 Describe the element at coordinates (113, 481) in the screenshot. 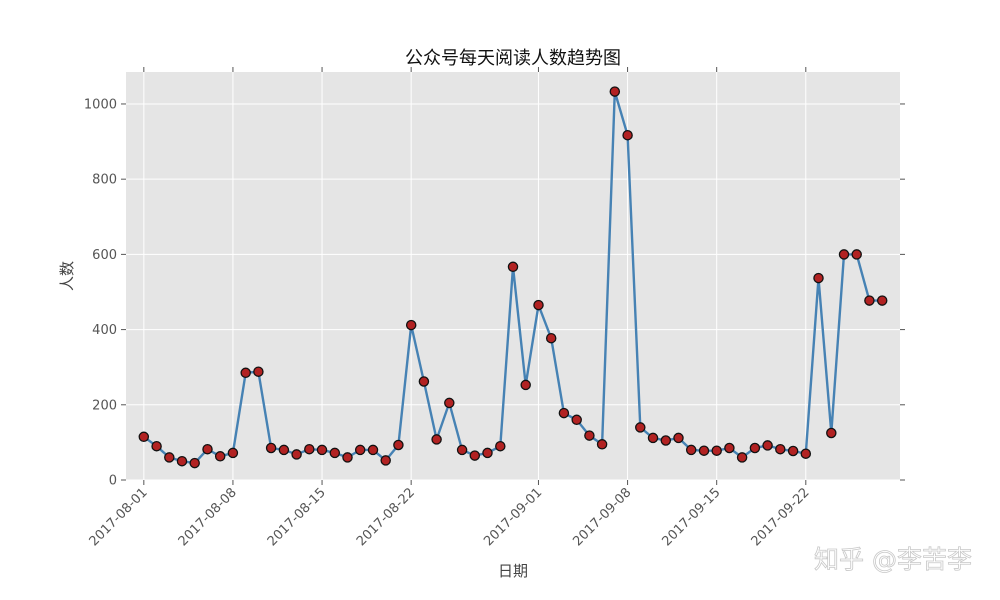

I see `y-tick-label: 0` at that location.